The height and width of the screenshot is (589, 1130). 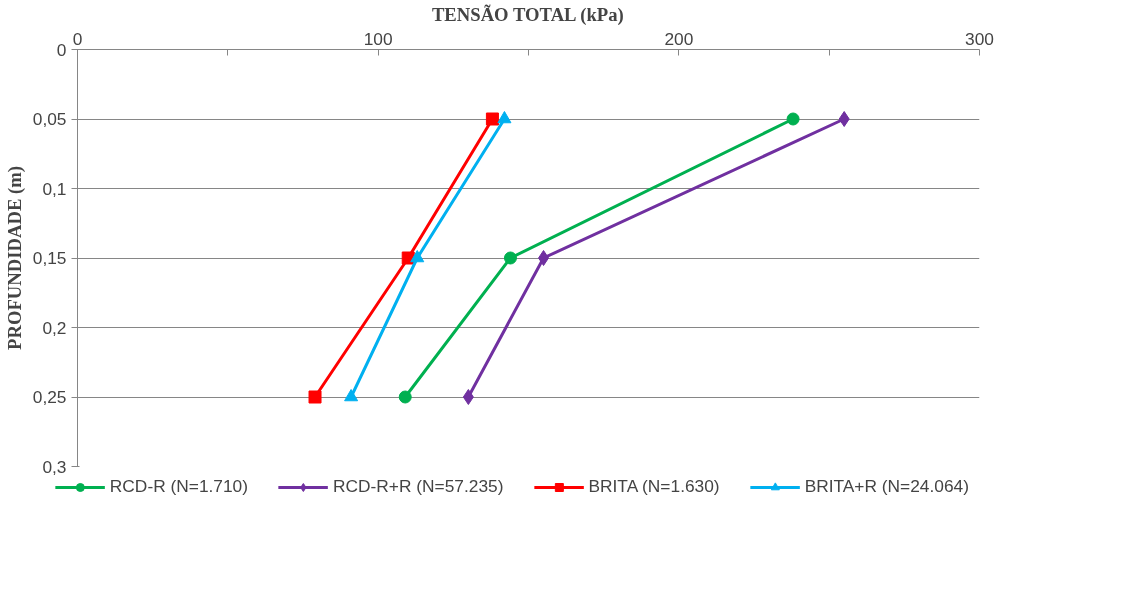 I want to click on x-axis-title: TENSÃO TOTAL (kPa), so click(x=527, y=14).